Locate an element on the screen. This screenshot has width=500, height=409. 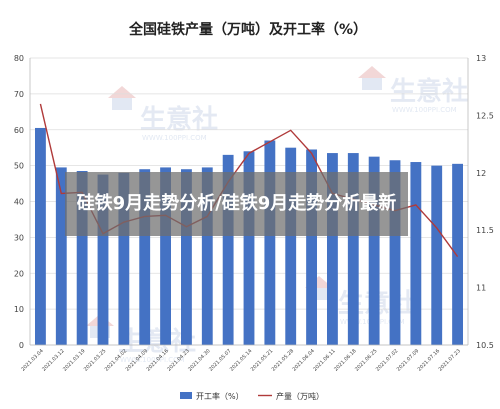
left-tick-label: 40 is located at coordinates (19, 202).